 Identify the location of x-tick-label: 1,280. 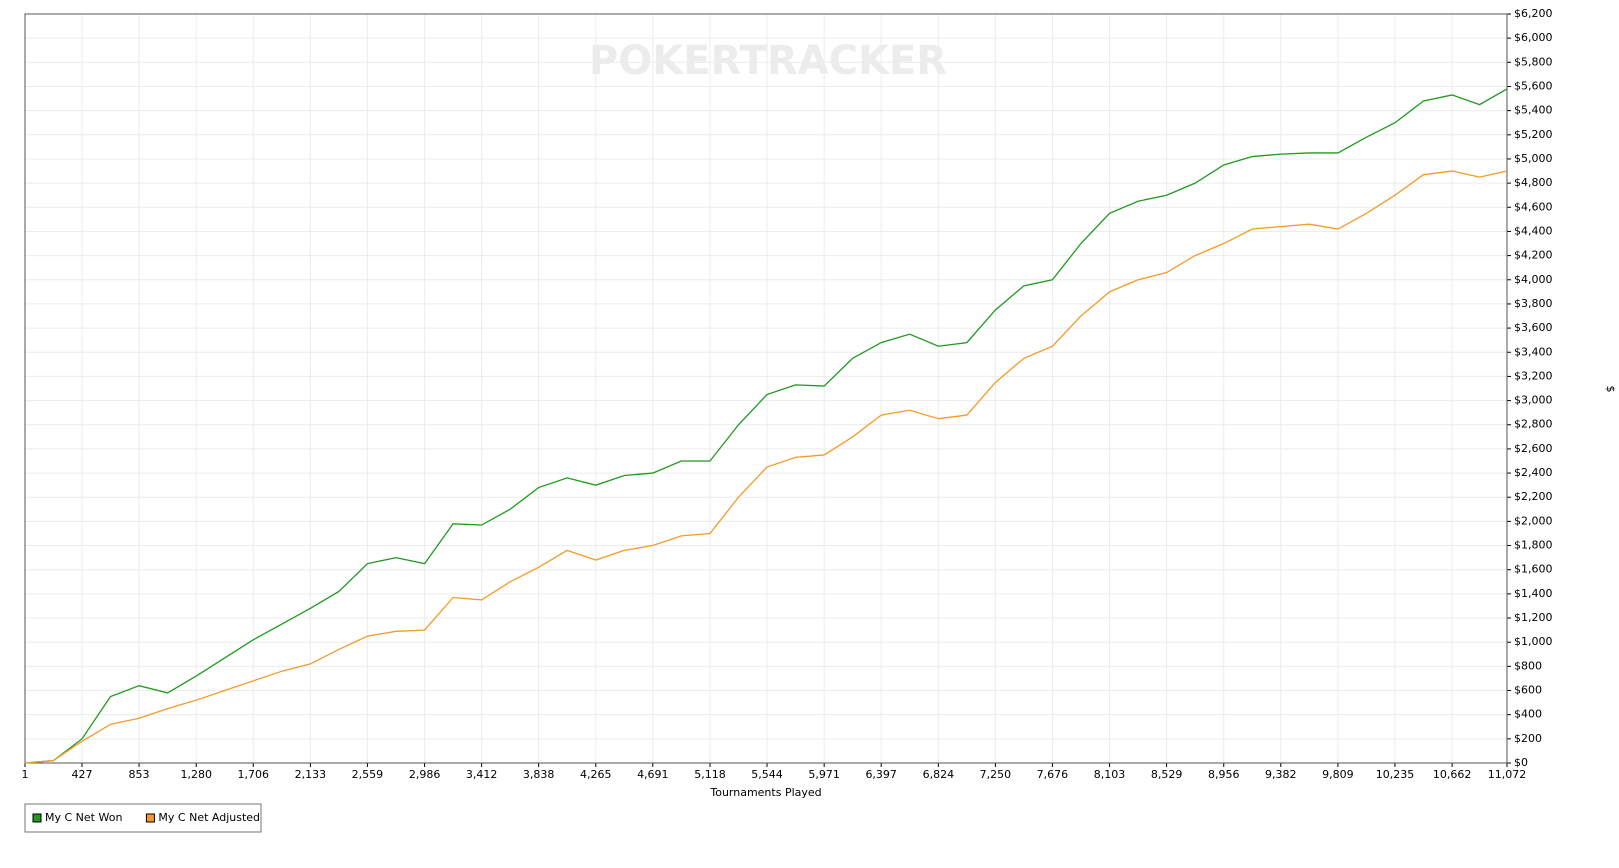
(196, 774).